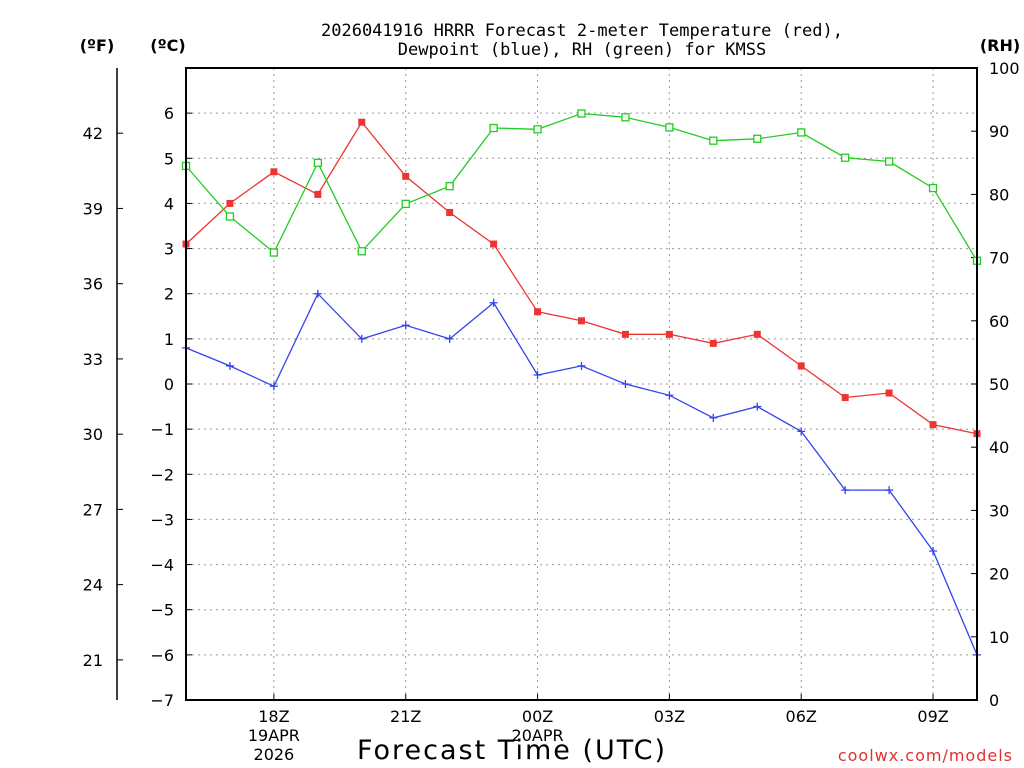 Image resolution: width=1024 pixels, height=768 pixels. What do you see at coordinates (999, 258) in the screenshot?
I see `rh-tick-label: 70` at bounding box center [999, 258].